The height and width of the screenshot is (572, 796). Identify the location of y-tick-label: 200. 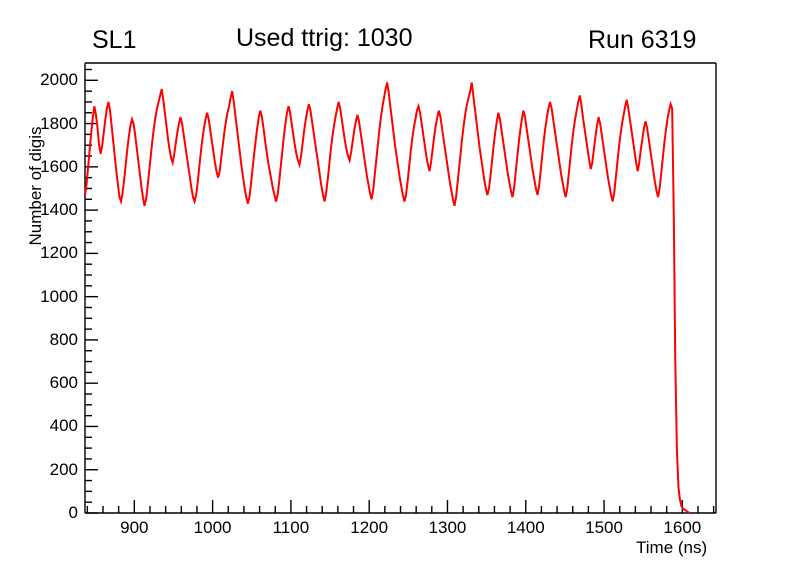
(63, 469).